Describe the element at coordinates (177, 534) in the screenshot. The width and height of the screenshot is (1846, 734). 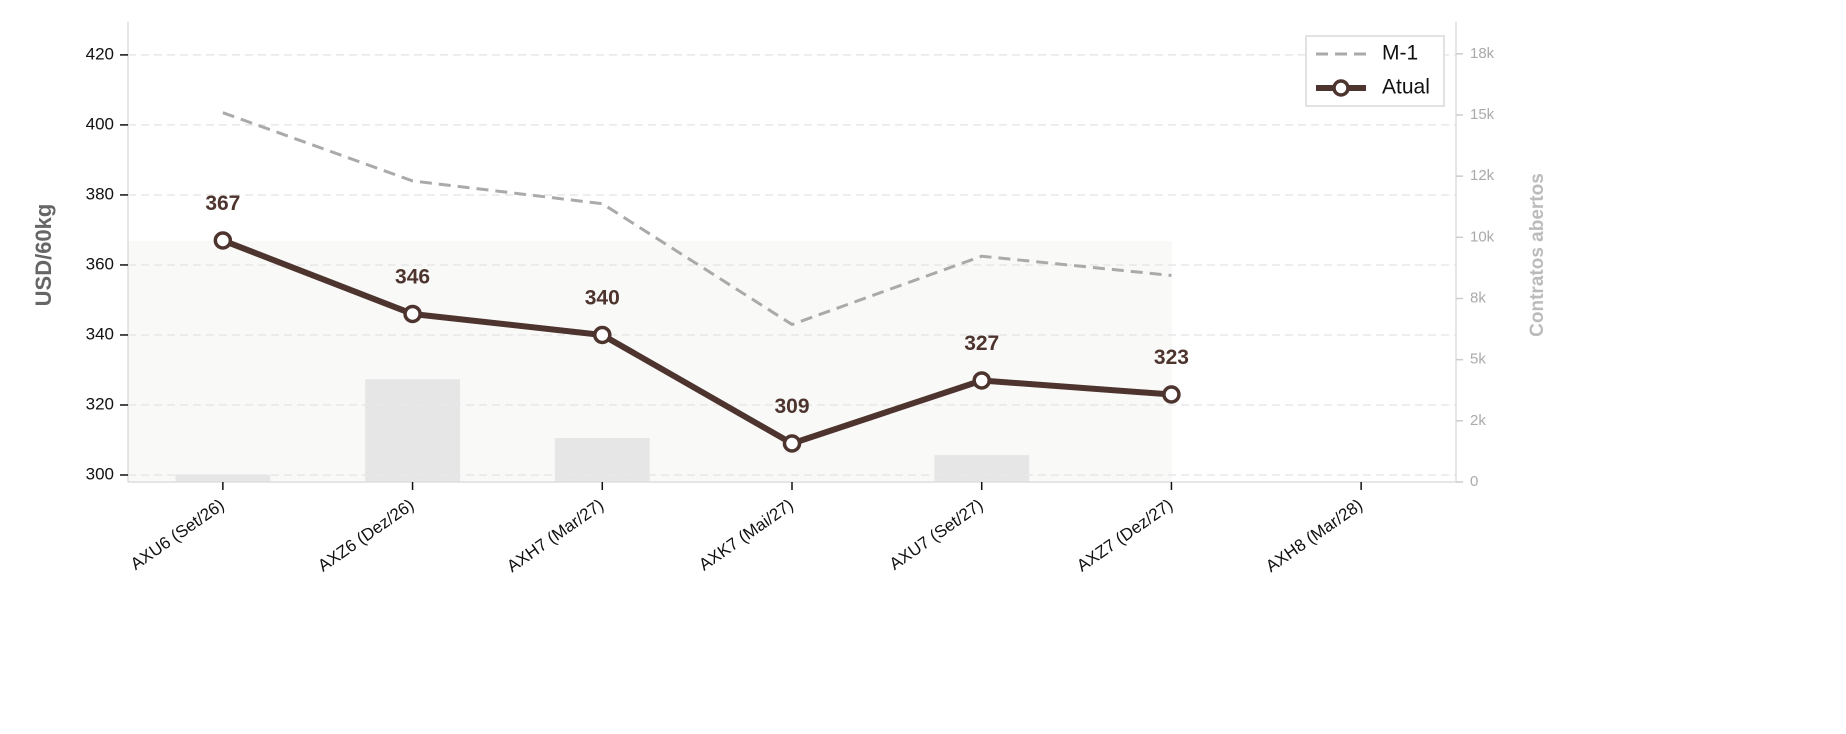
I see `x-tick-label: AXU6 (Set/26)` at that location.